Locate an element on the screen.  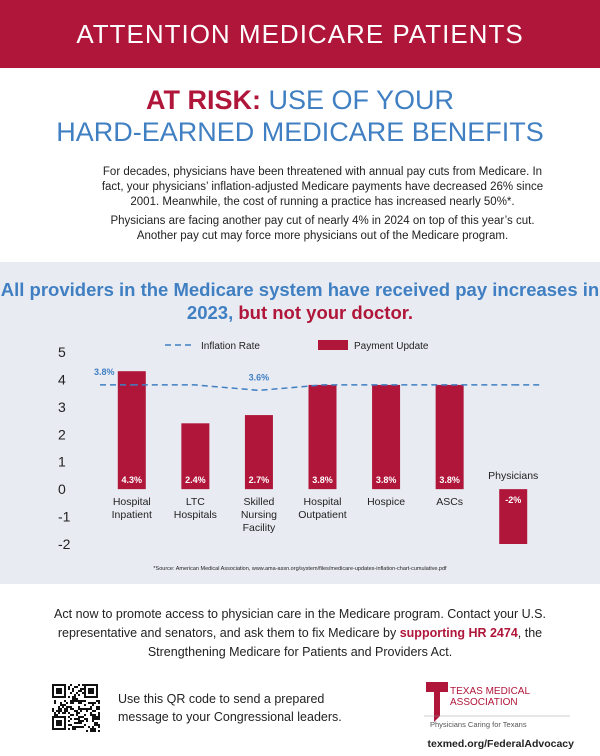
x-tick-label: Hospitals is located at coordinates (195, 515).